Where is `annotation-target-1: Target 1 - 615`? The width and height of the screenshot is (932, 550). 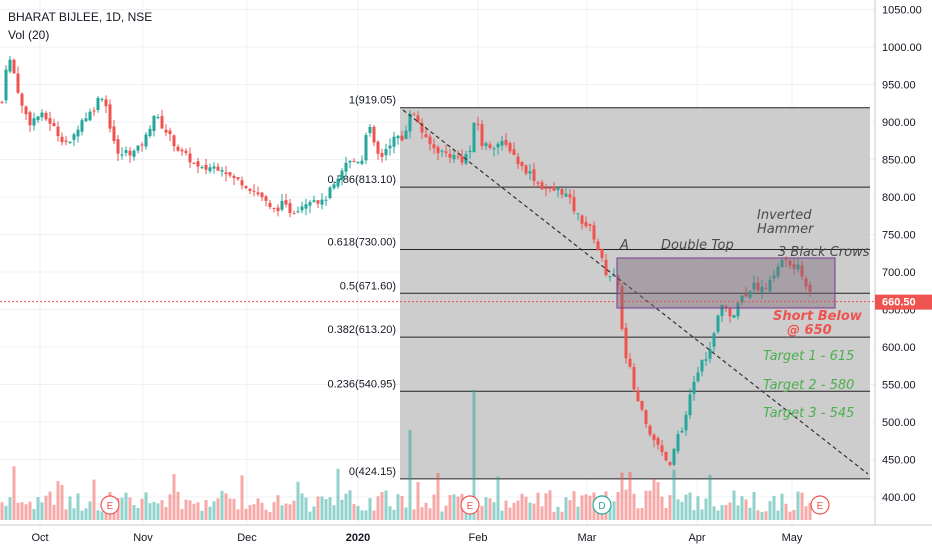
annotation-target-1: Target 1 - 615 is located at coordinates (808, 356).